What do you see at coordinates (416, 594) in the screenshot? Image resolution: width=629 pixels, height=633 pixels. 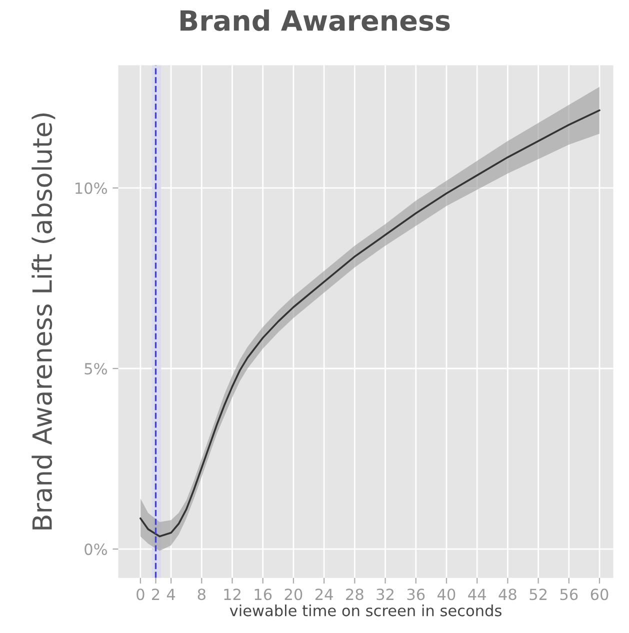 I see `x-tick-label: 36` at bounding box center [416, 594].